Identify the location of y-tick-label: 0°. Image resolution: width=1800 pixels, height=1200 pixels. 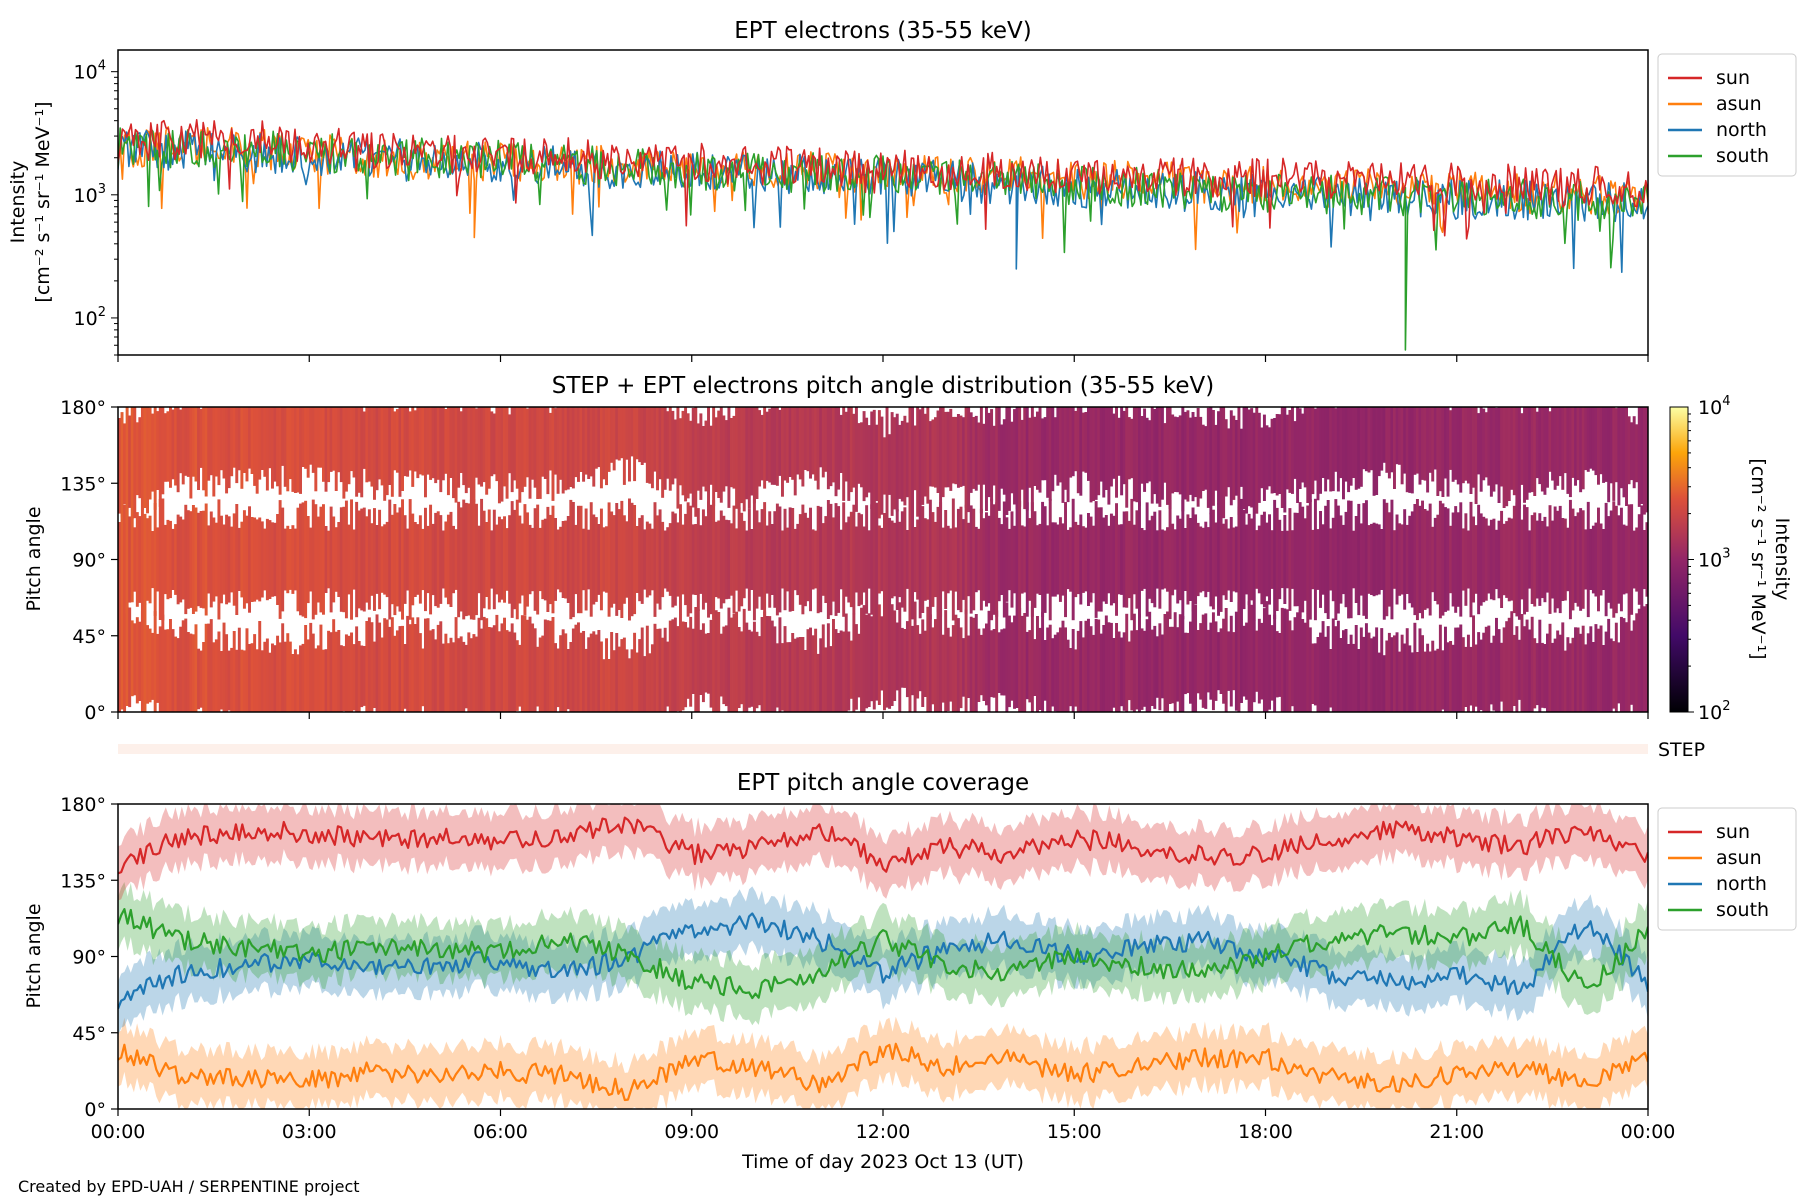
(95, 1110).